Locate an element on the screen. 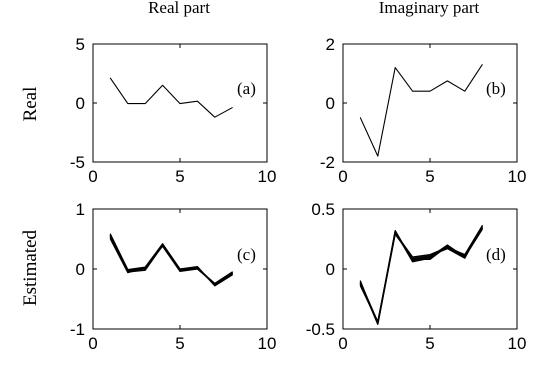  panel-label: (b) is located at coordinates (496, 88).